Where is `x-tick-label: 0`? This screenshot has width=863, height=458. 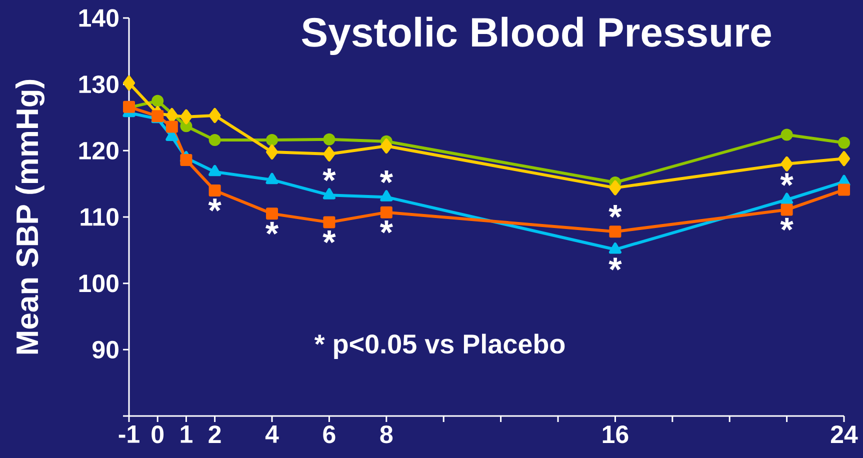
x-tick-label: 0 is located at coordinates (158, 435).